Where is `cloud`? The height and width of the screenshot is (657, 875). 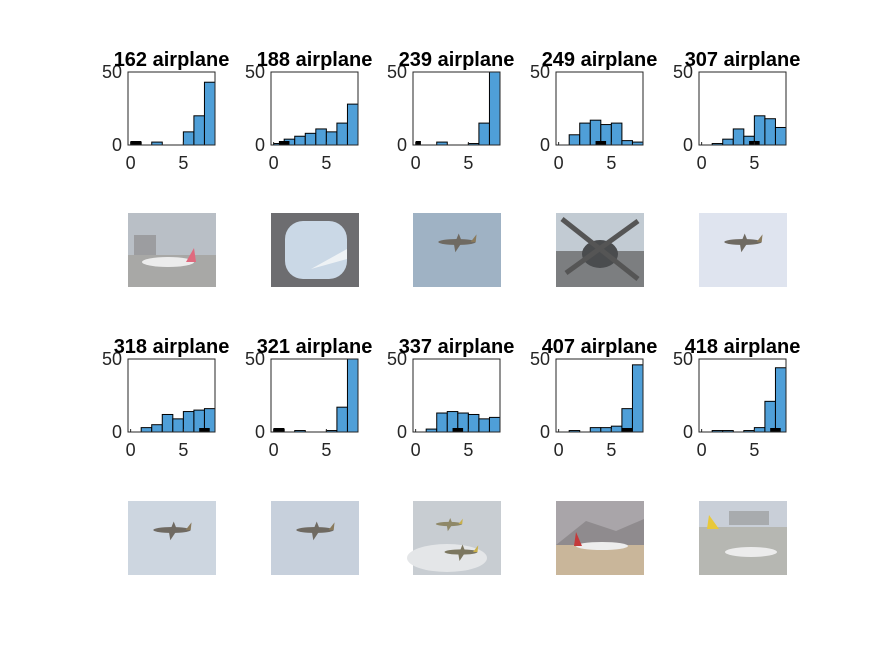 cloud is located at coordinates (447, 558).